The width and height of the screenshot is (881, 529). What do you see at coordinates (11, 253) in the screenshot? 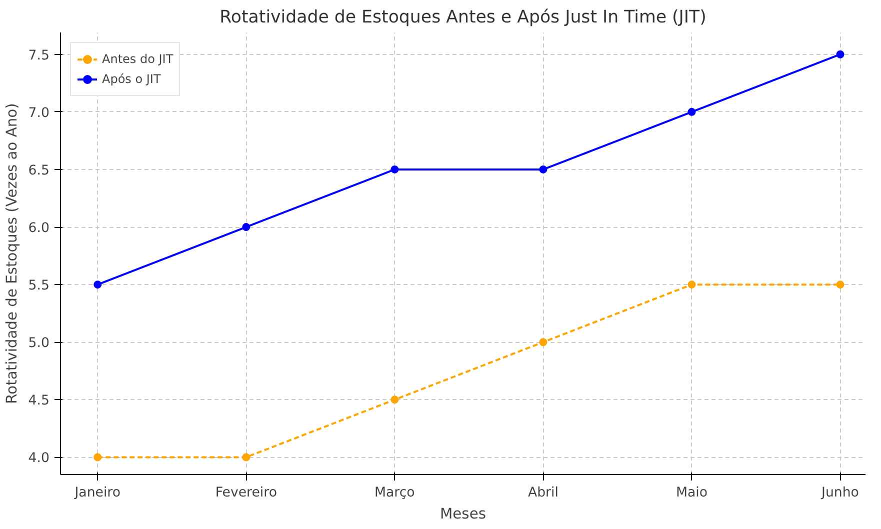
I see `y-axis-title: Rotatividade de Estoques (Vezes ao Ano)` at bounding box center [11, 253].